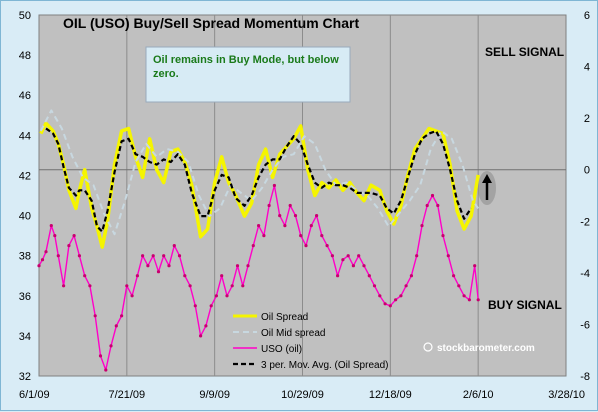 Image resolution: width=598 pixels, height=412 pixels. Describe the element at coordinates (585, 222) in the screenshot. I see `right-tick-label: -2` at that location.